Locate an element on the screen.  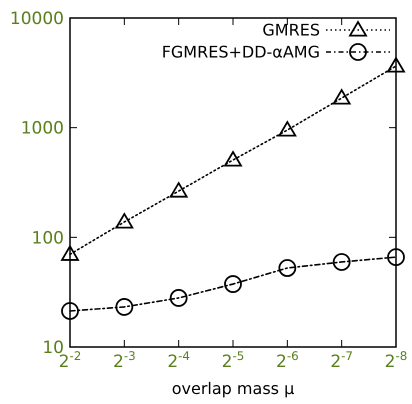
legend-label: FGMRES+DD-αAMG is located at coordinates (241, 52).